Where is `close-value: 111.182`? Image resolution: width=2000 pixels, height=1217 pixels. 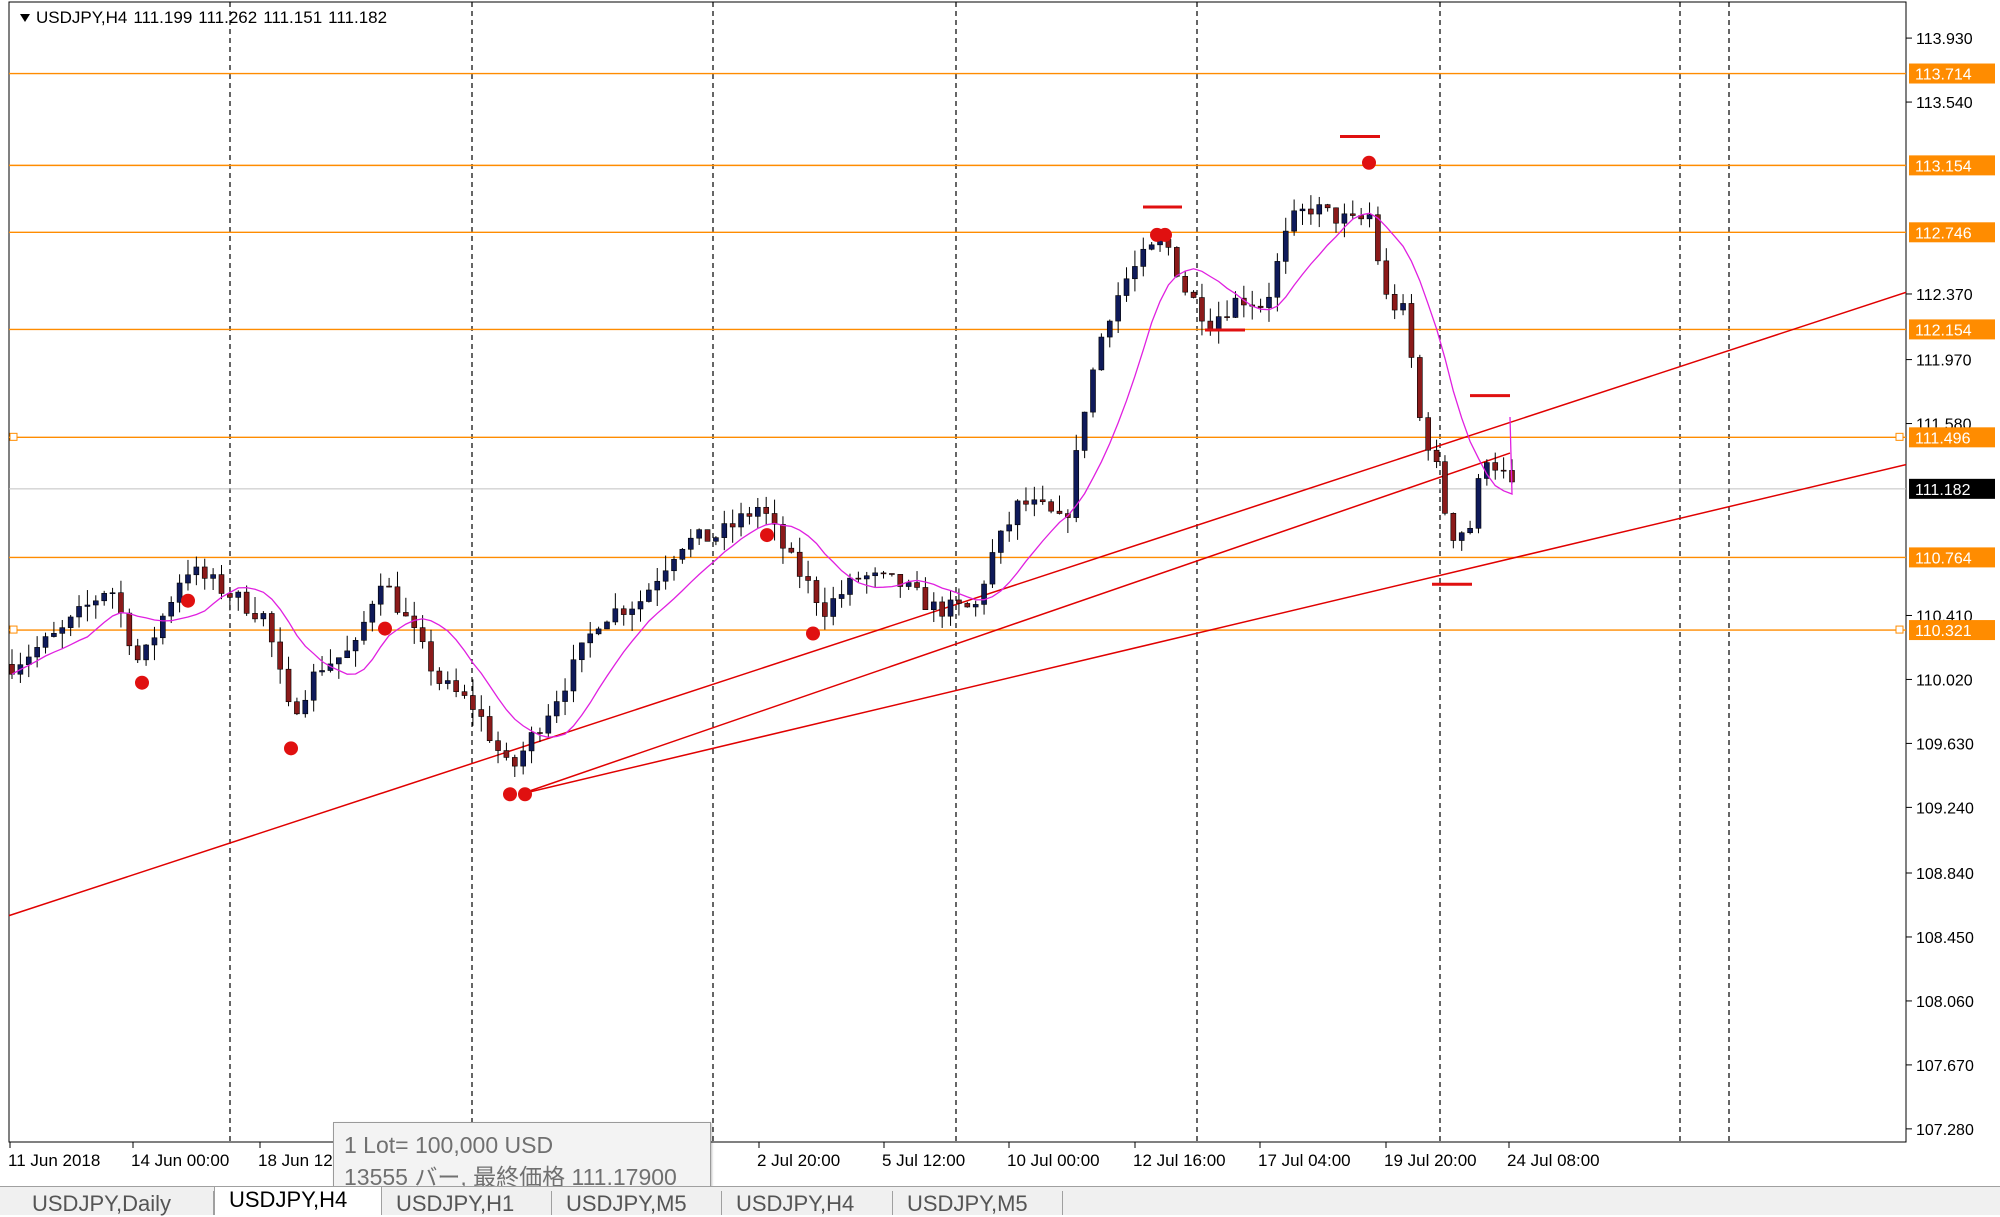
close-value: 111.182 is located at coordinates (358, 17).